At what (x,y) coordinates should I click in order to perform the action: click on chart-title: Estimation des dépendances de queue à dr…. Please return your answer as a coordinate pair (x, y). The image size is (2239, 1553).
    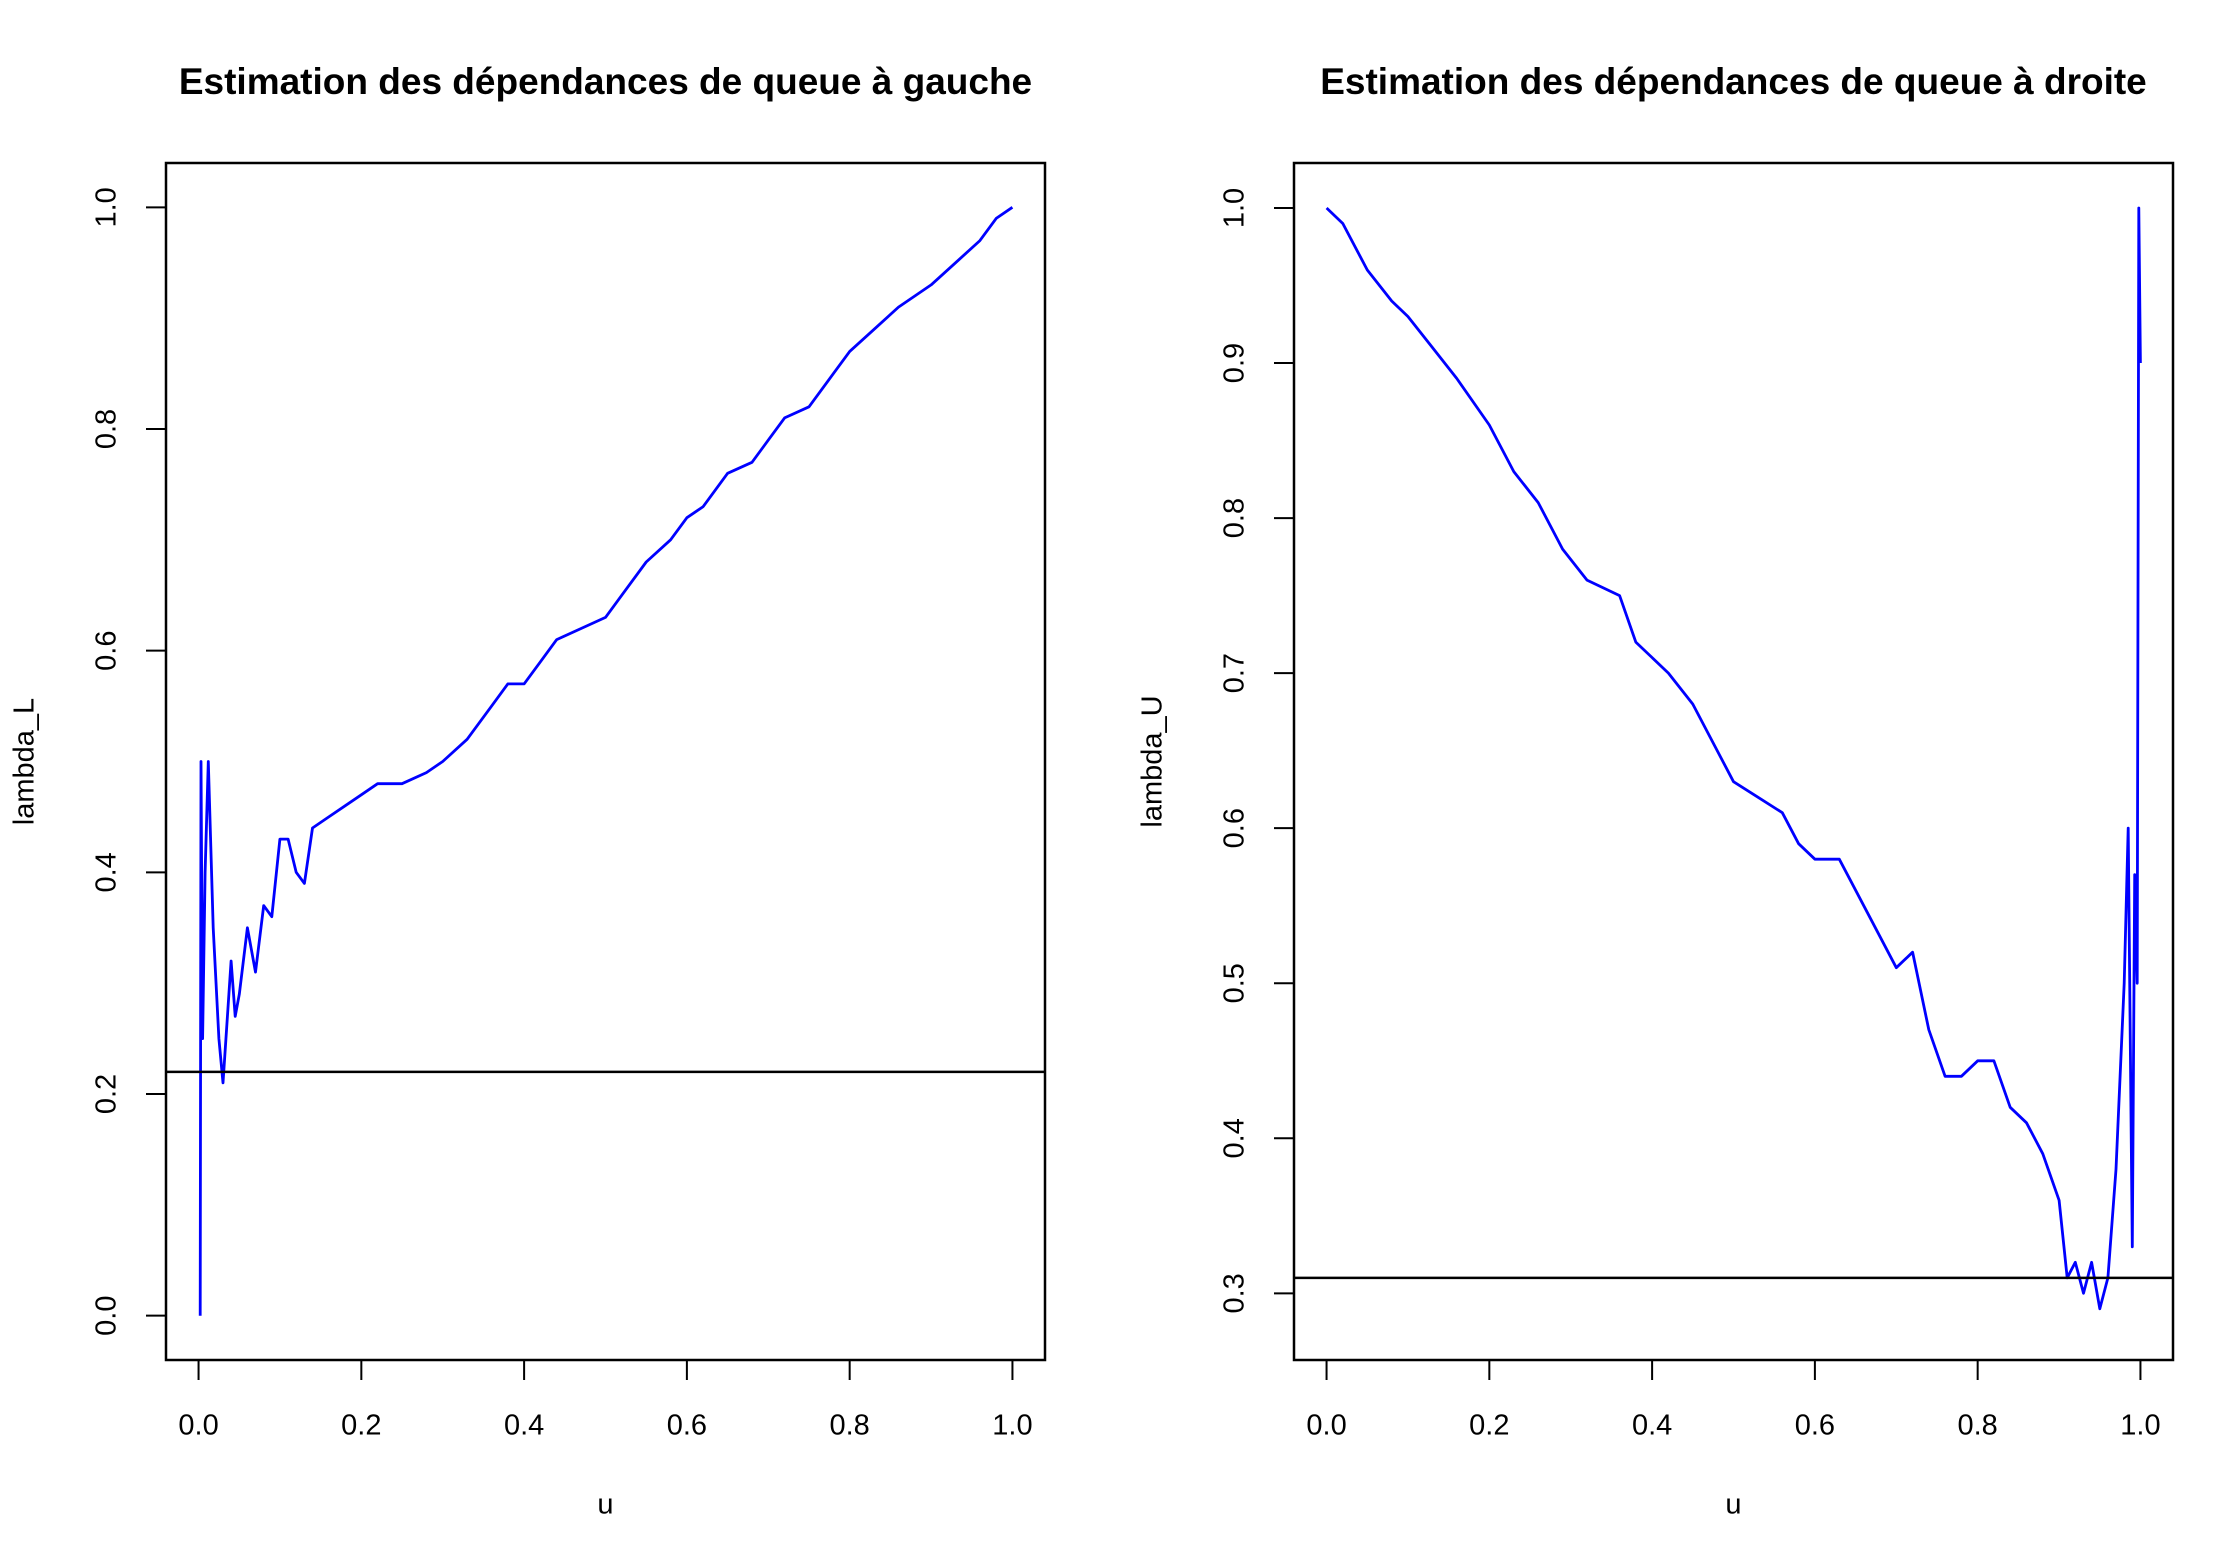
    Looking at the image, I should click on (1733, 81).